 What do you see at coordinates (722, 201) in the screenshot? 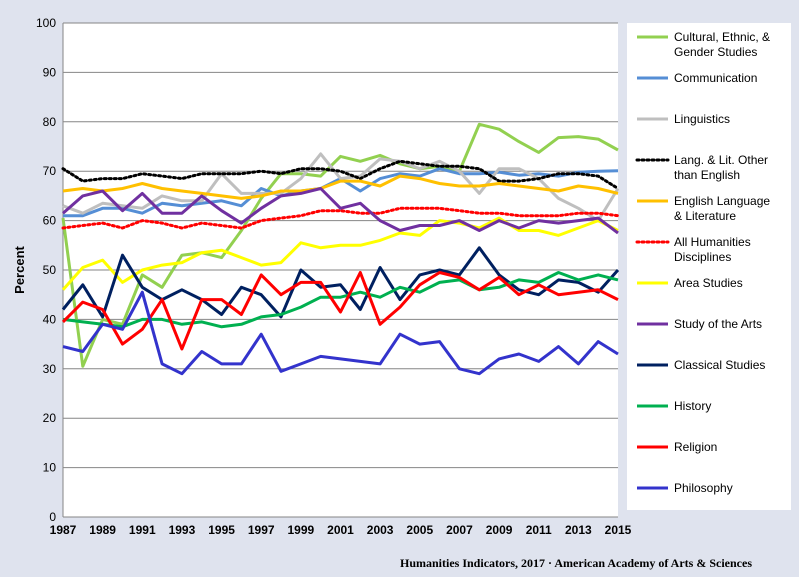
I see `legend-label: English Language` at bounding box center [722, 201].